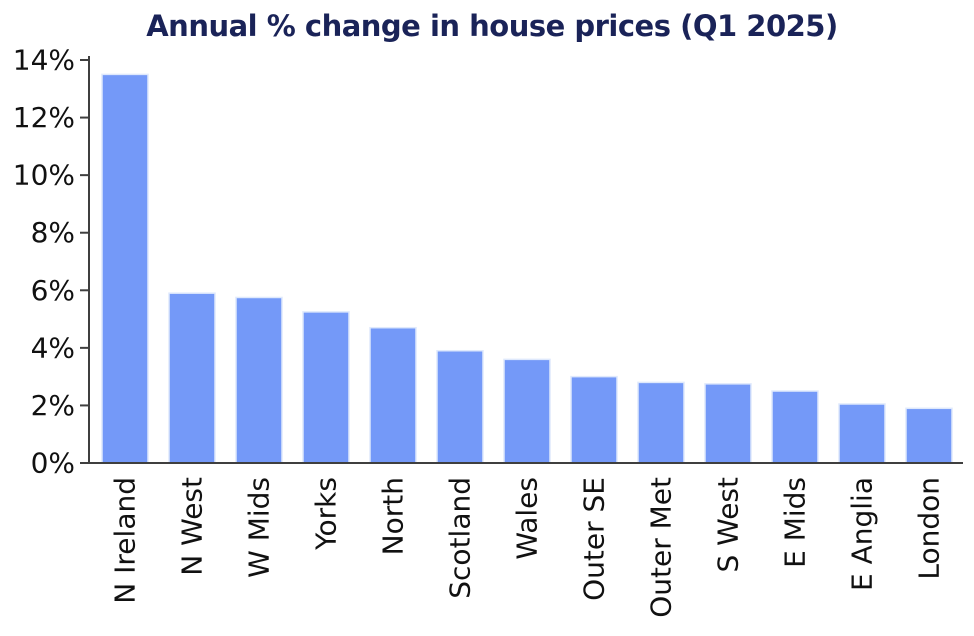  I want to click on x-tick-label: E Anglia, so click(862, 534).